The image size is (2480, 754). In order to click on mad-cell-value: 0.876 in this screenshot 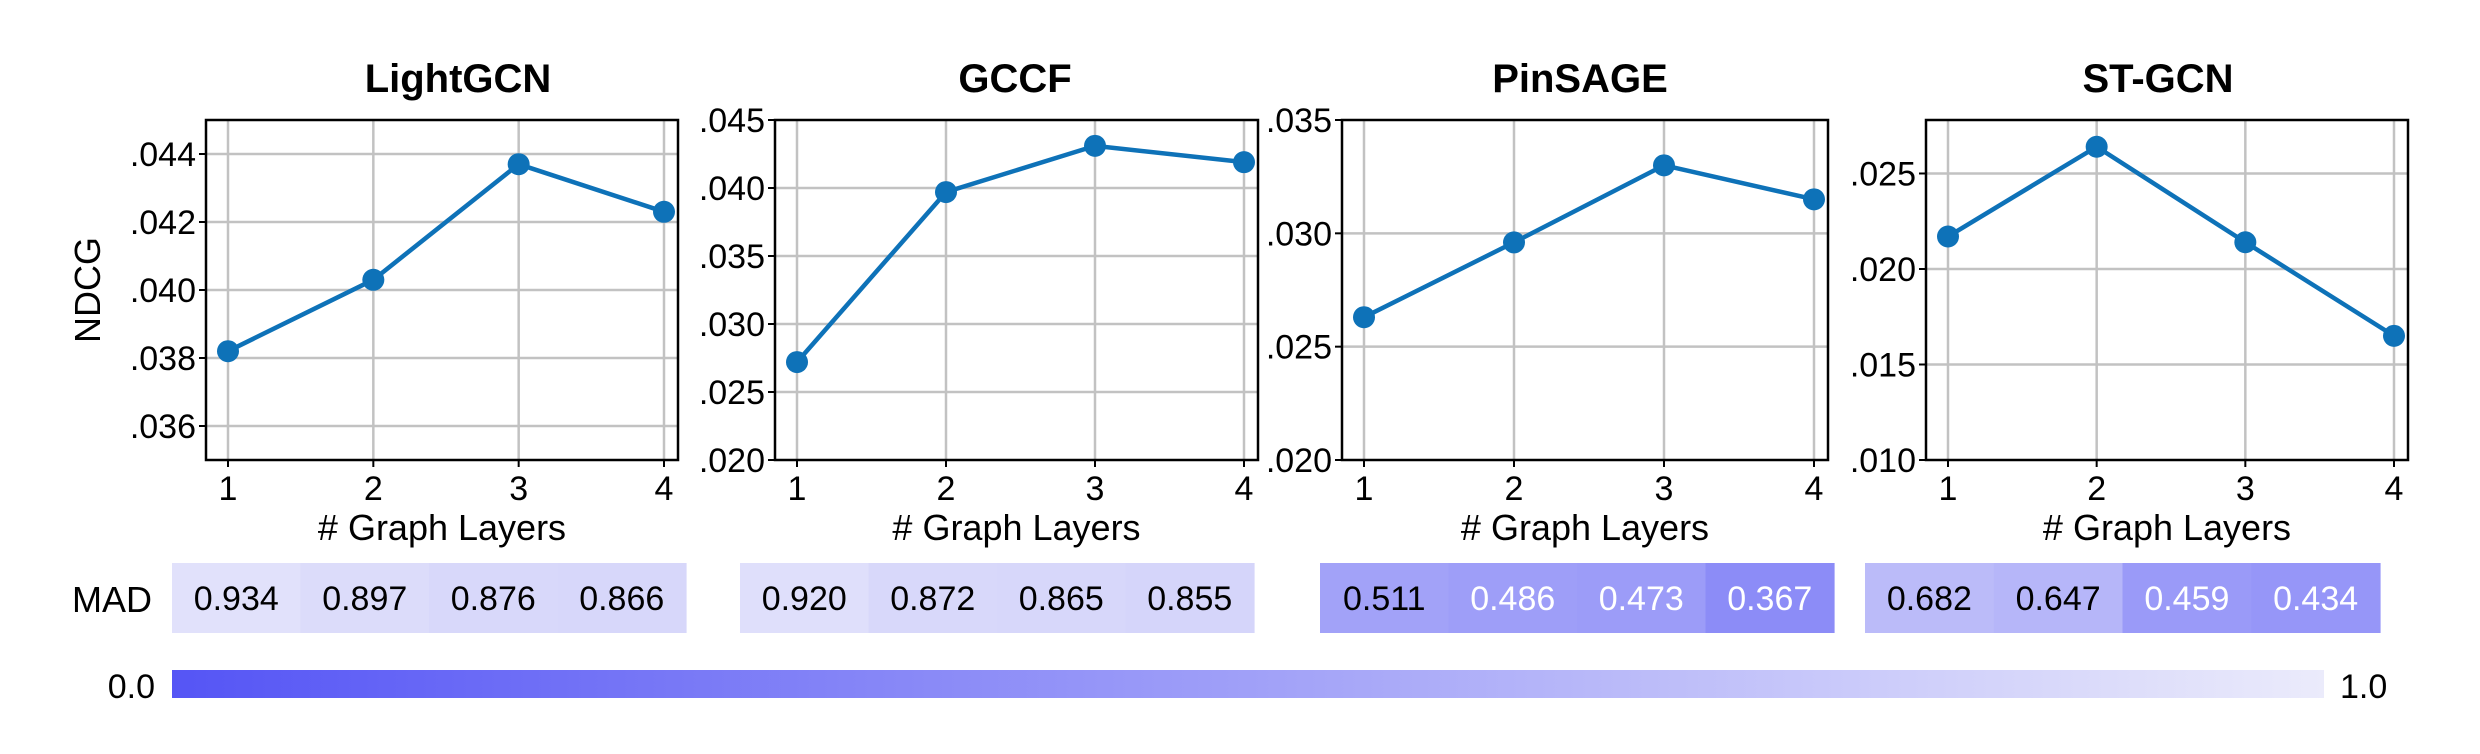, I will do `click(493, 599)`.